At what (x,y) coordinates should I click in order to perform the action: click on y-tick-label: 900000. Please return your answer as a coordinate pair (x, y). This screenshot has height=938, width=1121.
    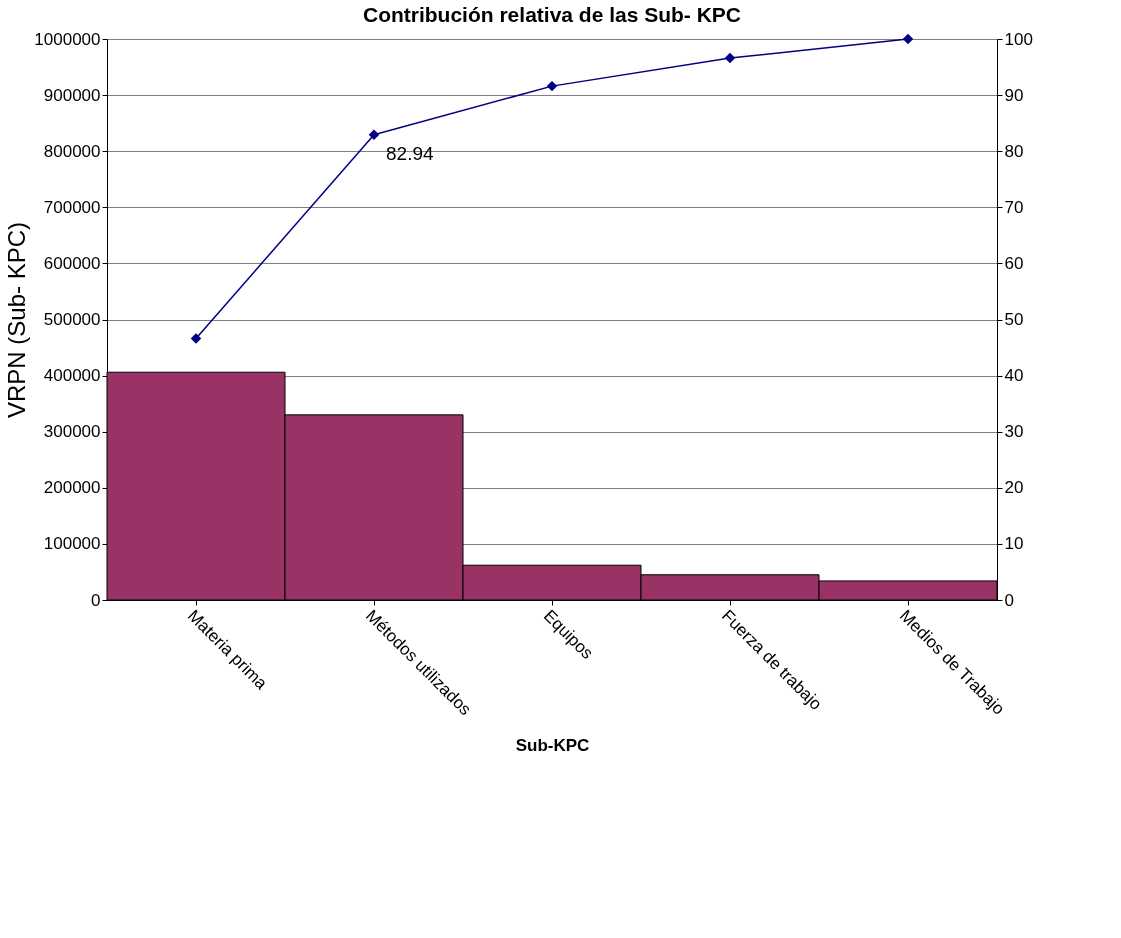
    Looking at the image, I should click on (72, 95).